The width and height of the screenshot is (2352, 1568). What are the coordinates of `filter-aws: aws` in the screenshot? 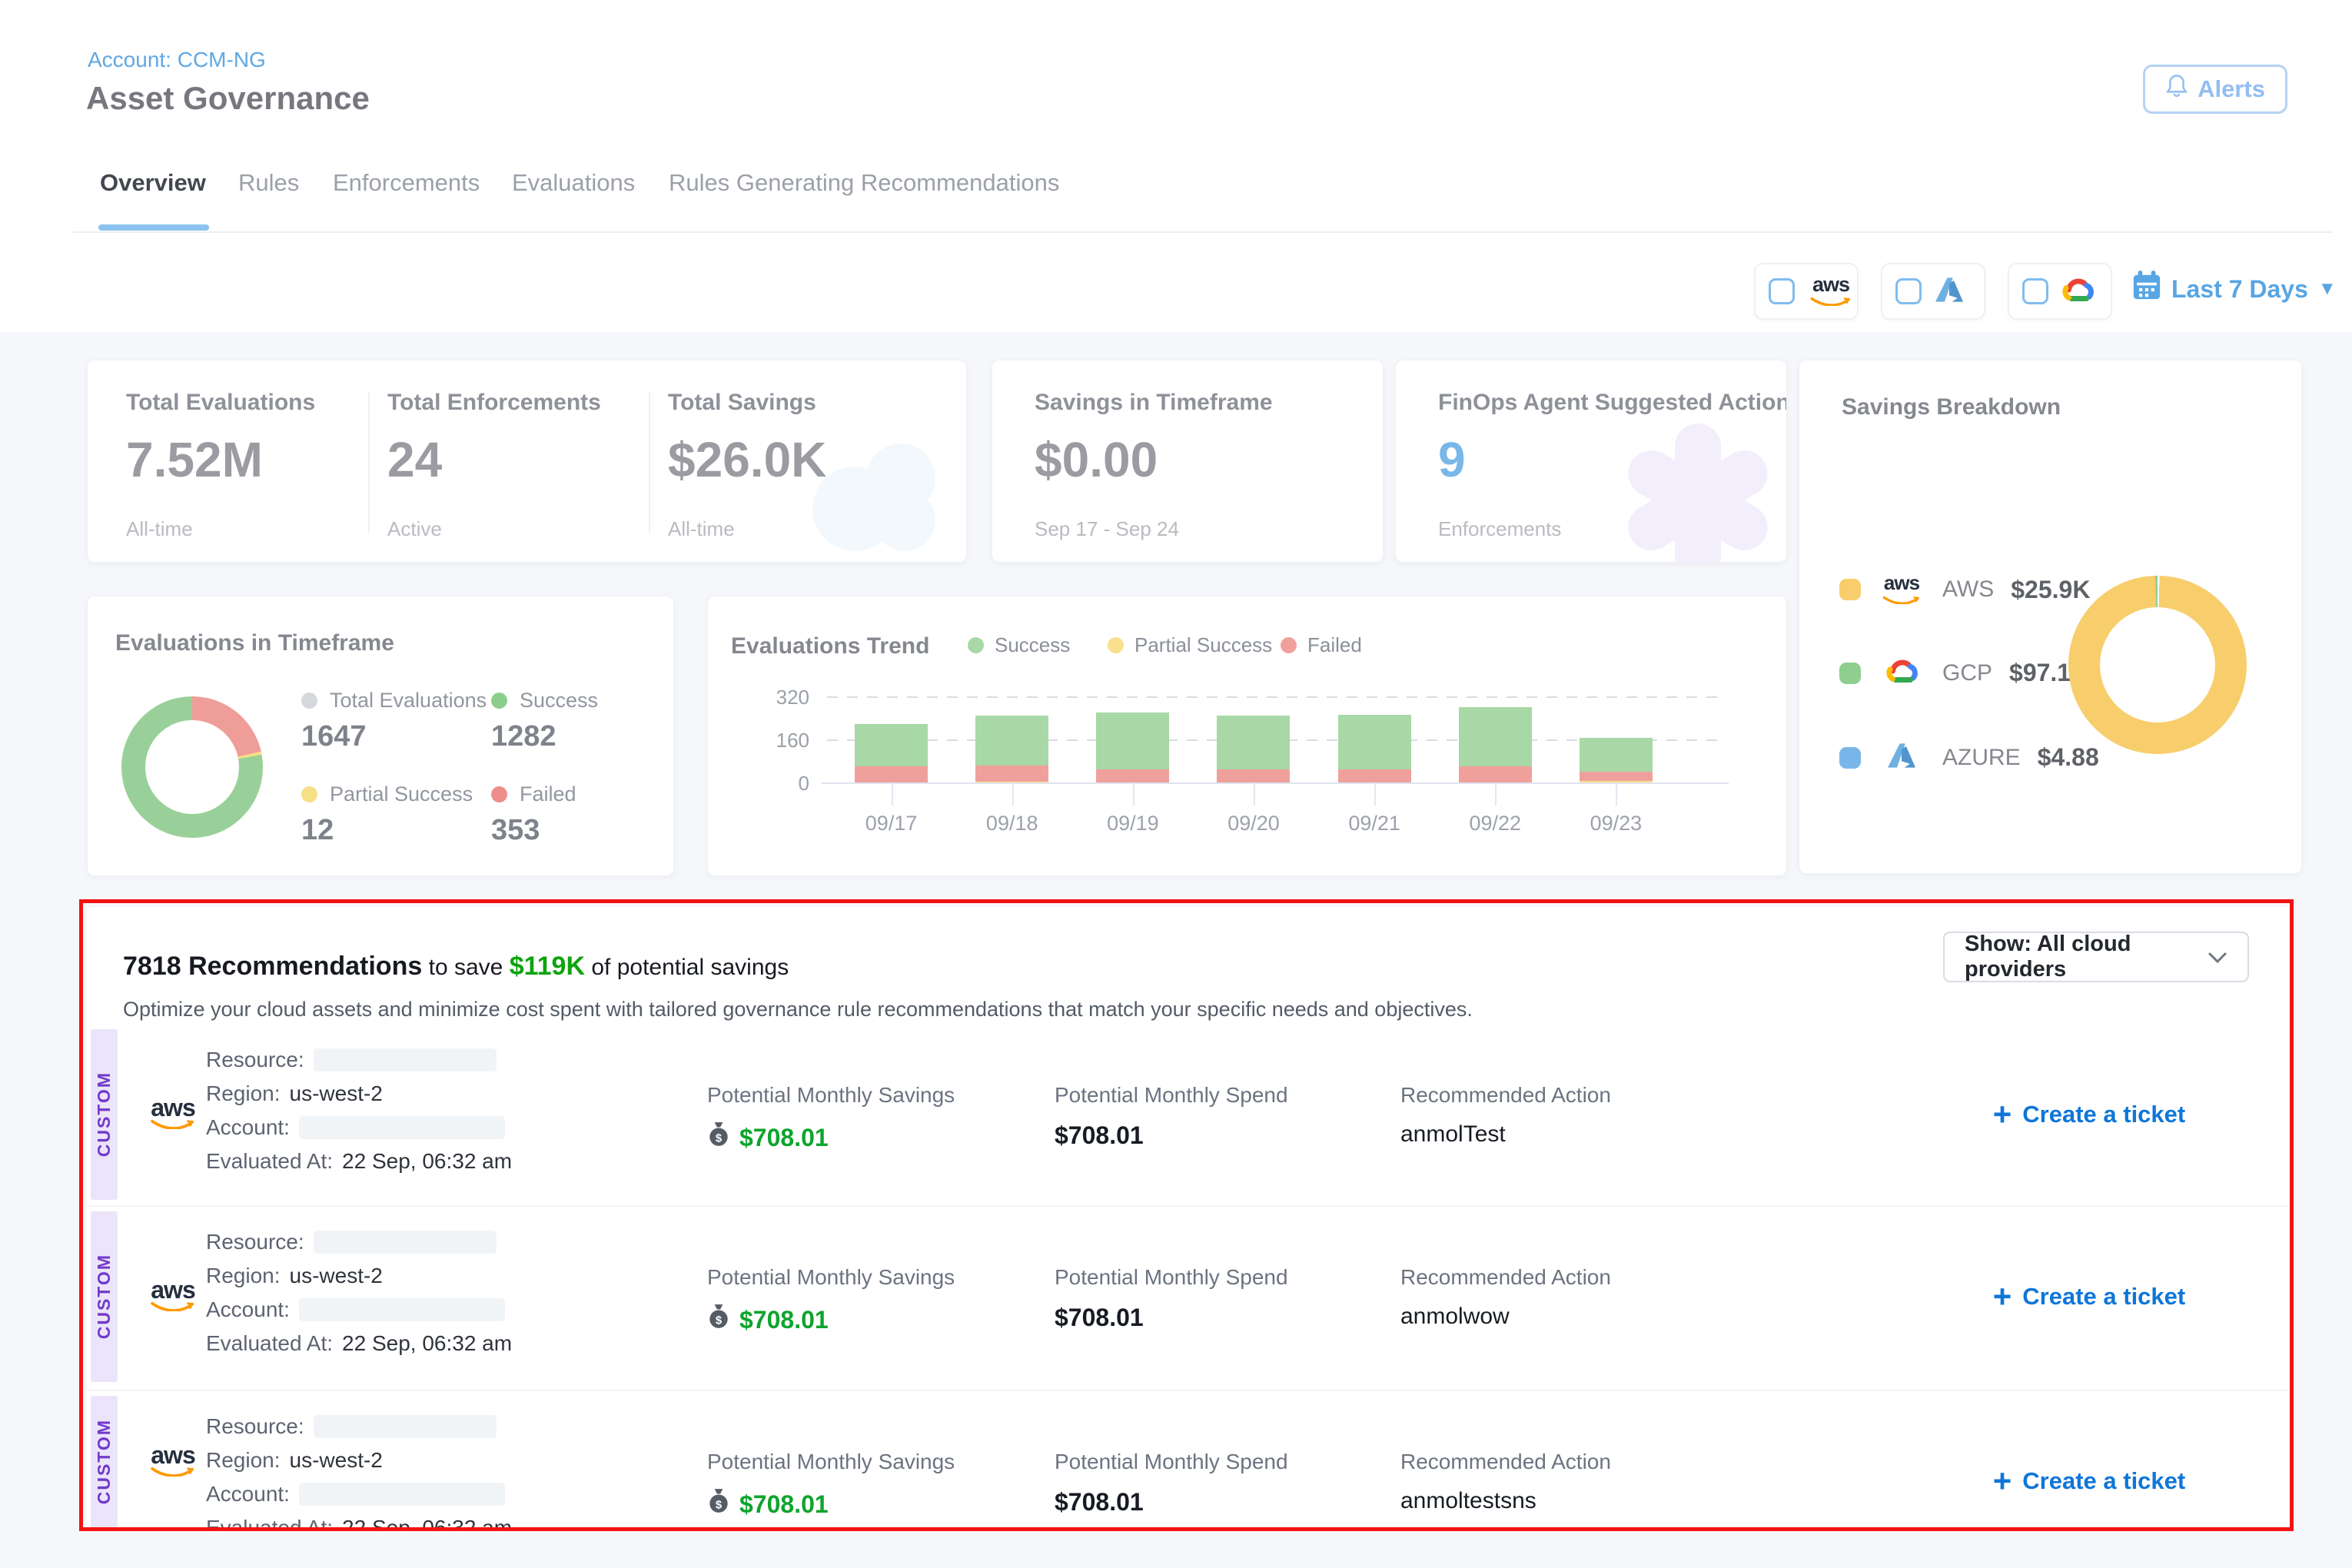 It's located at (1807, 291).